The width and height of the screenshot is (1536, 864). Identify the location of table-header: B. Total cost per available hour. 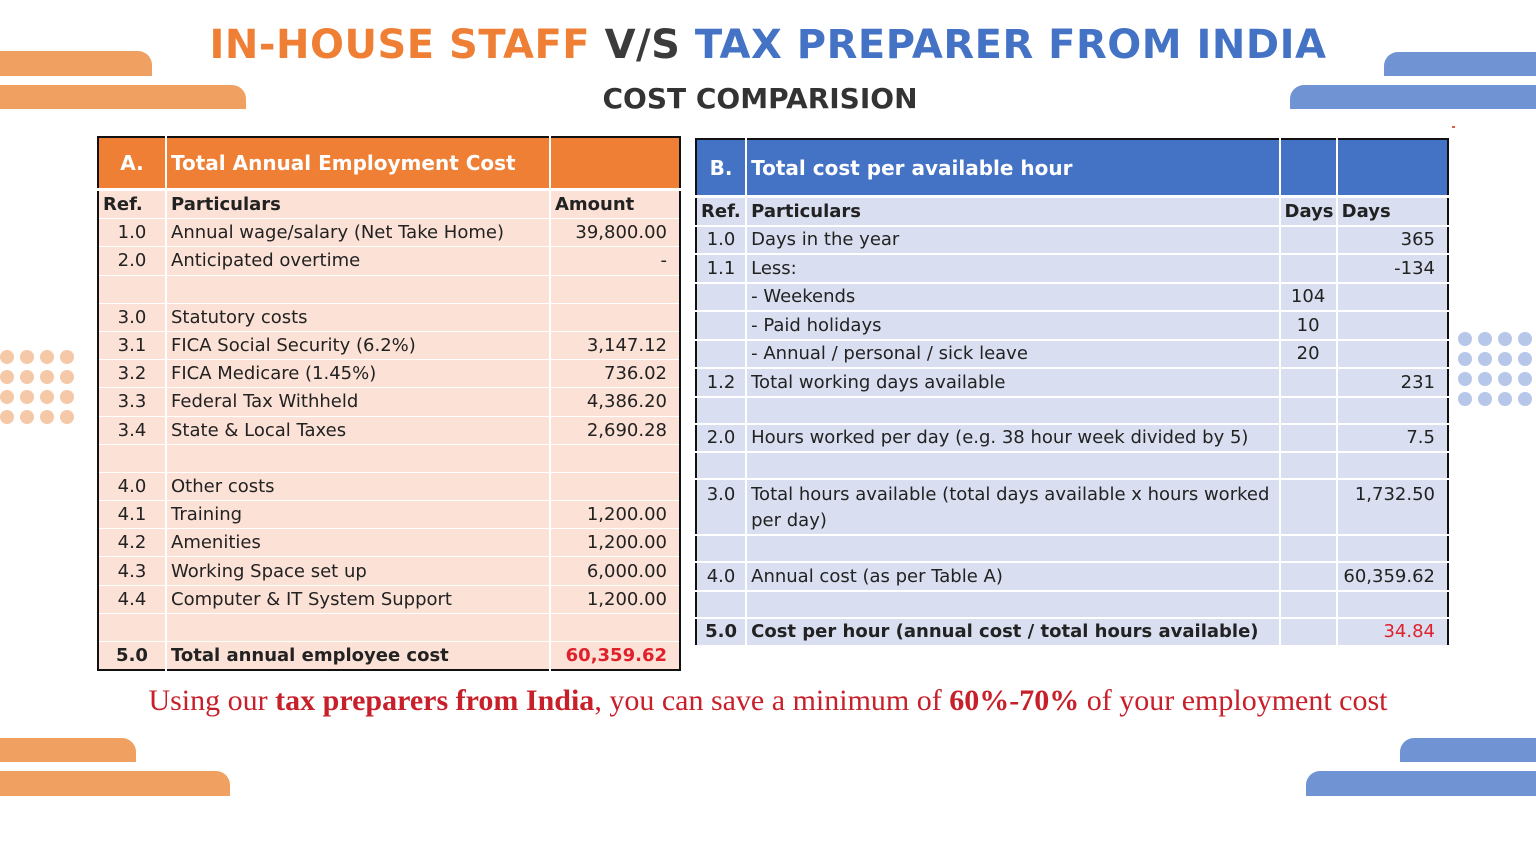
(1072, 168).